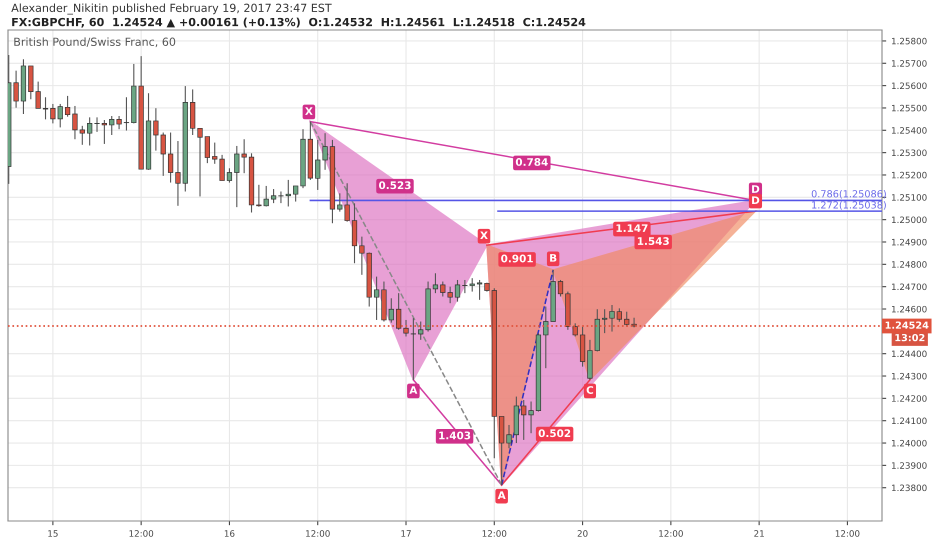  What do you see at coordinates (909, 130) in the screenshot?
I see `y-tick-label: 1.25400` at bounding box center [909, 130].